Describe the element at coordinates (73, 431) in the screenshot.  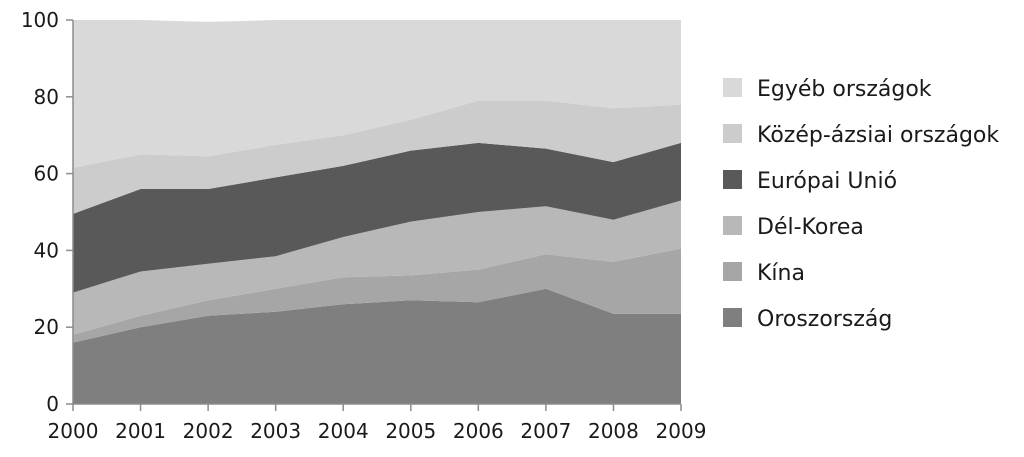
I see `x-tick-label: 2000` at that location.